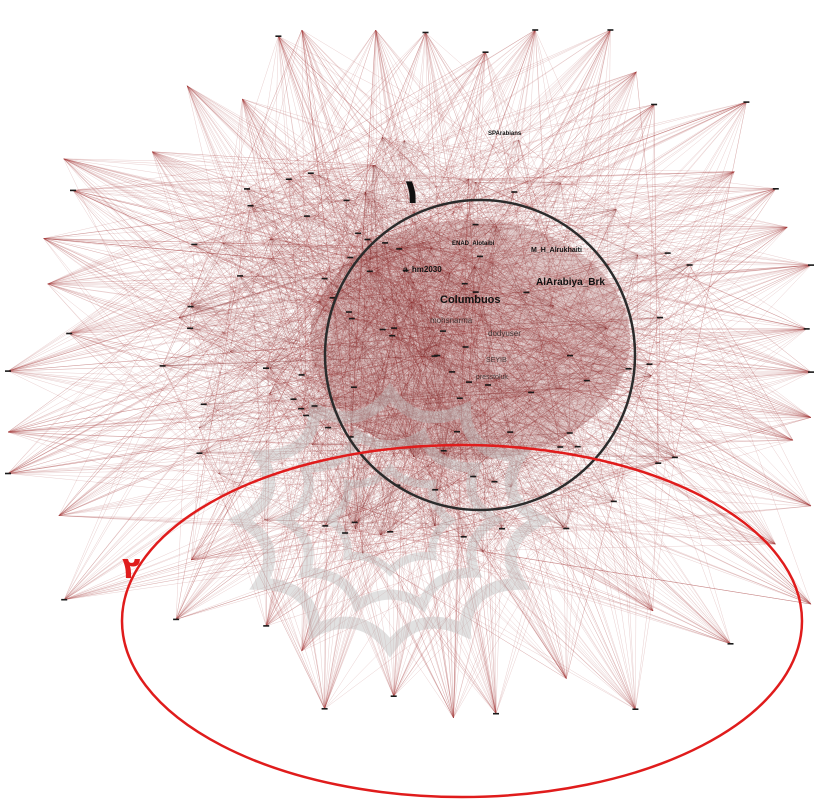  I want to click on node-label-enad: ENAD_Alotaibi, so click(473, 244).